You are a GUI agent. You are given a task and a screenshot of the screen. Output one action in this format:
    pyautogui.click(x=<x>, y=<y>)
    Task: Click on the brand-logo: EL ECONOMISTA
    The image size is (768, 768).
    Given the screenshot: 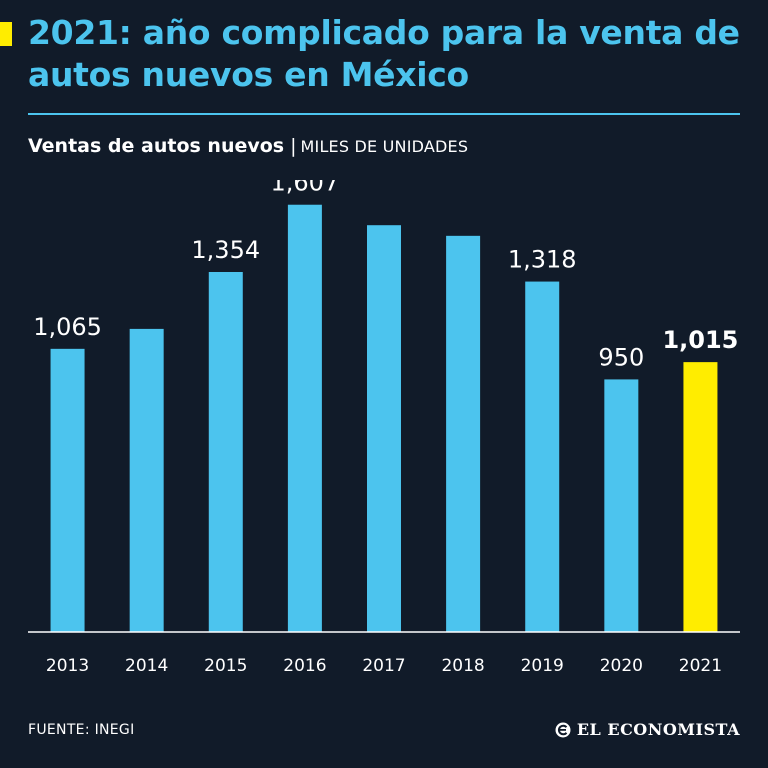 What is the action you would take?
    pyautogui.click(x=647, y=729)
    